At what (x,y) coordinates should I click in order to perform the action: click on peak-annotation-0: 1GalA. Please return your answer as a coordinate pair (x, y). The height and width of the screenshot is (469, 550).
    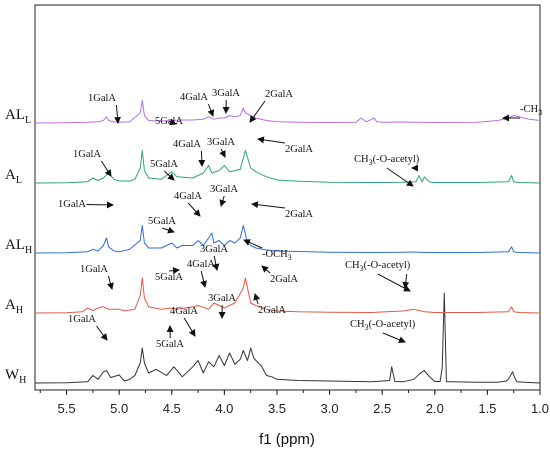
    Looking at the image, I should click on (82, 319).